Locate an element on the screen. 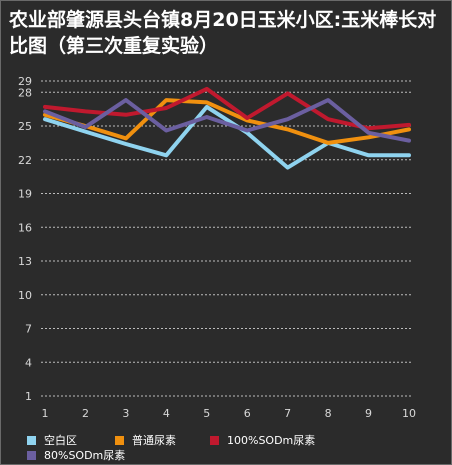 The image size is (452, 465). x-tick-label: 3 is located at coordinates (125, 413).